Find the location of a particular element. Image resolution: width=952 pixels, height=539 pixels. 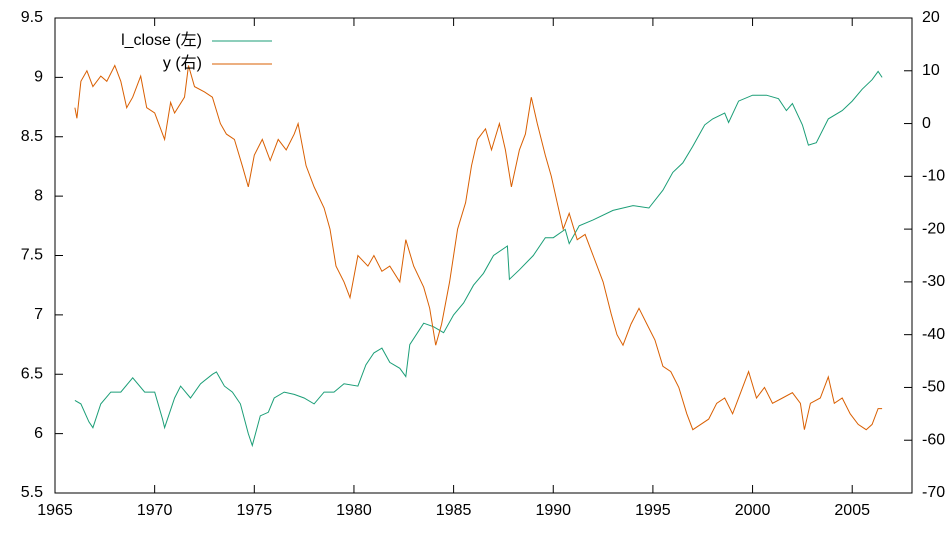

y-tick-label: 9 is located at coordinates (38, 77).